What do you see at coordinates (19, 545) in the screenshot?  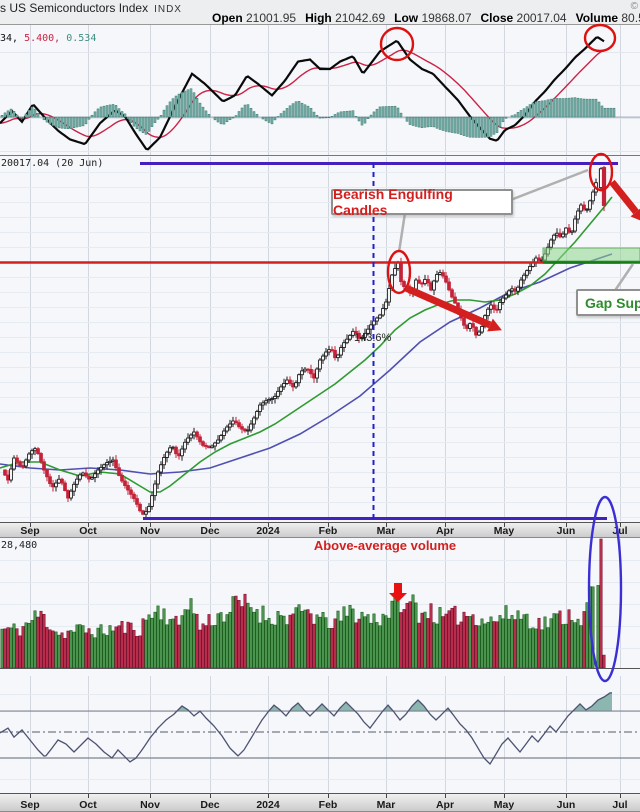 I see `volume-scale-label: 28,480` at bounding box center [19, 545].